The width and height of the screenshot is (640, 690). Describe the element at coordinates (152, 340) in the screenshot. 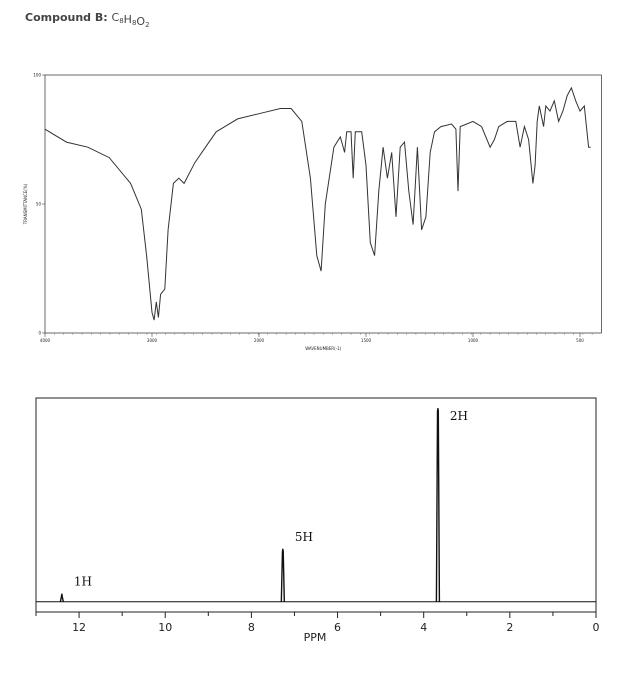

I see `x-tick-label: 3000` at that location.